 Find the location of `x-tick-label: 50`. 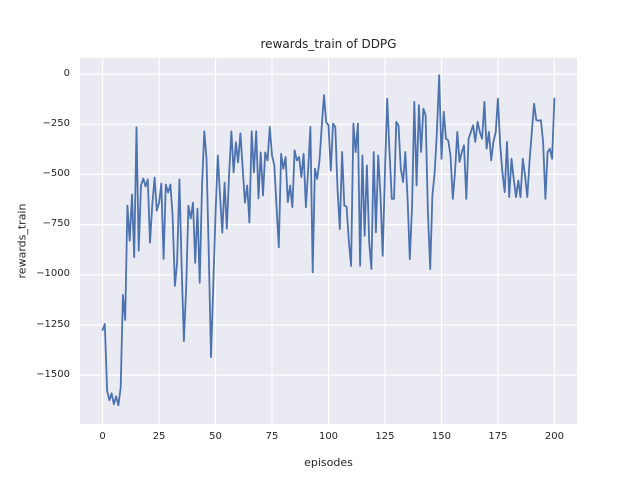

x-tick-label: 50 is located at coordinates (215, 436).